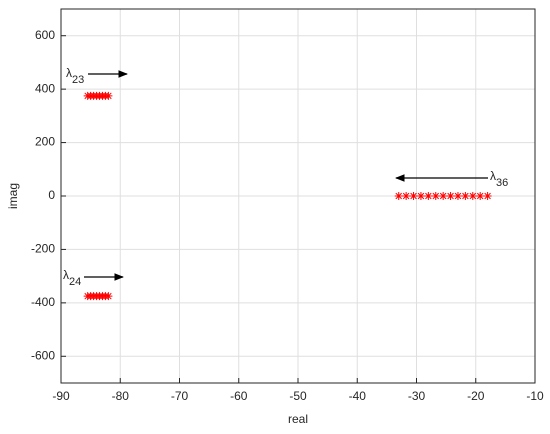 This screenshot has height=434, width=550. I want to click on annotation-label: λ24, so click(72, 278).